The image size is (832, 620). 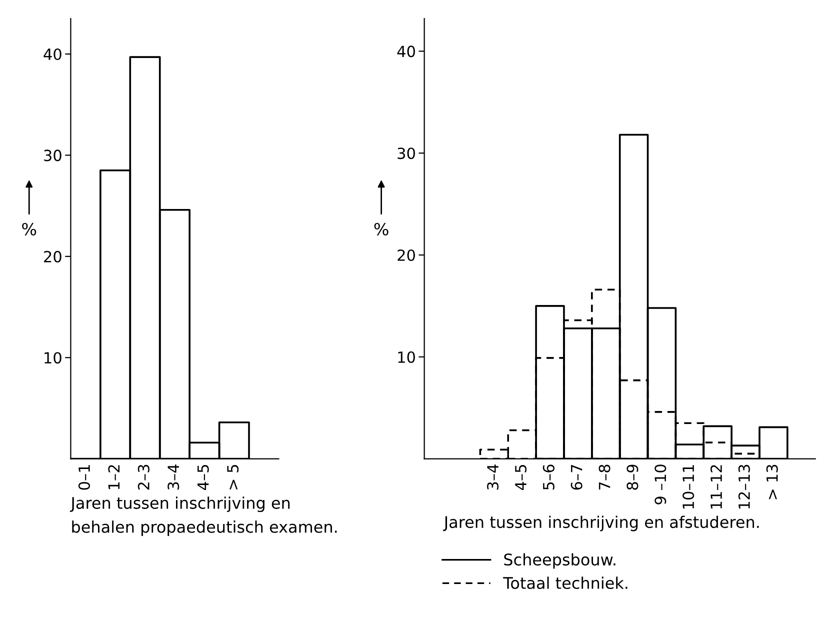 I want to click on x-tick-label: 7–8, so click(x=604, y=477).